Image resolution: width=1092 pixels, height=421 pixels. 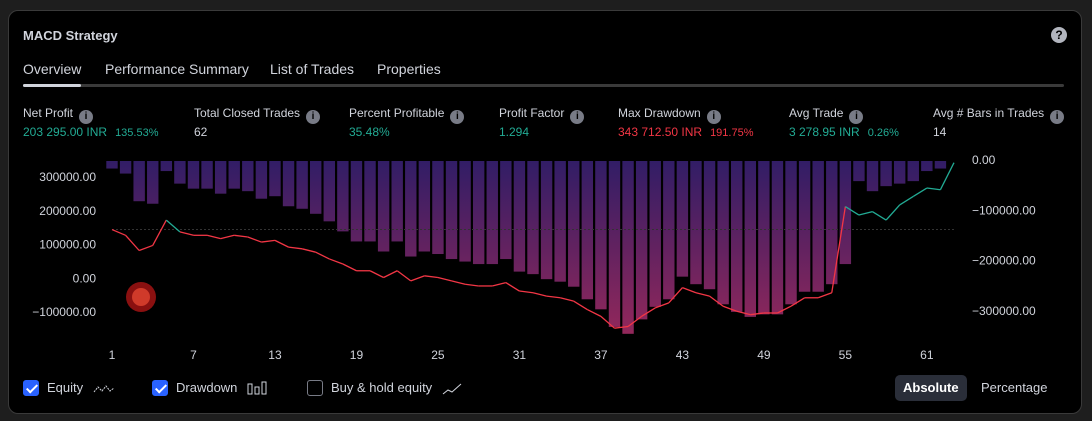 I want to click on y2-tick-label: 0.00, so click(x=984, y=160).